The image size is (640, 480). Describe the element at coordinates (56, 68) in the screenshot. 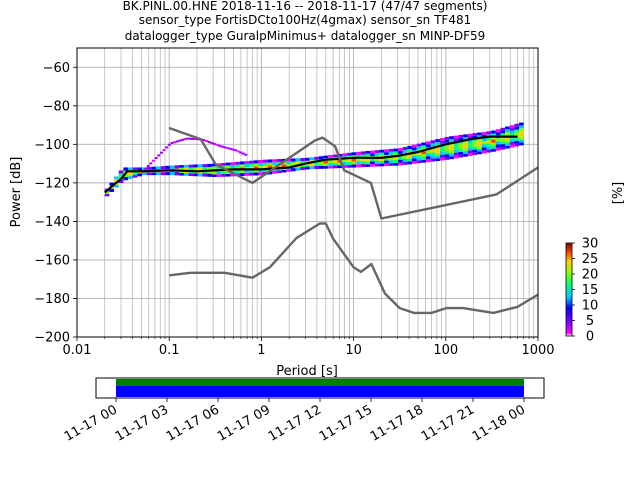

I see `y-tick-label: −60` at that location.